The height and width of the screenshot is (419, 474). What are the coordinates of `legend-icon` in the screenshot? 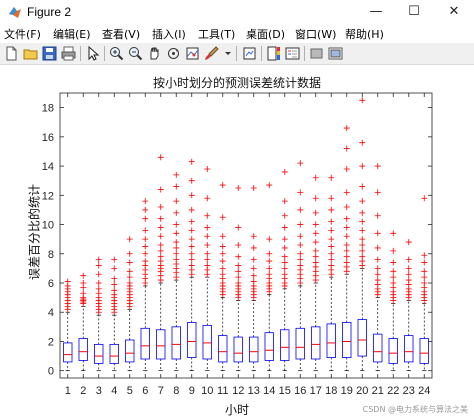 It's located at (292, 53).